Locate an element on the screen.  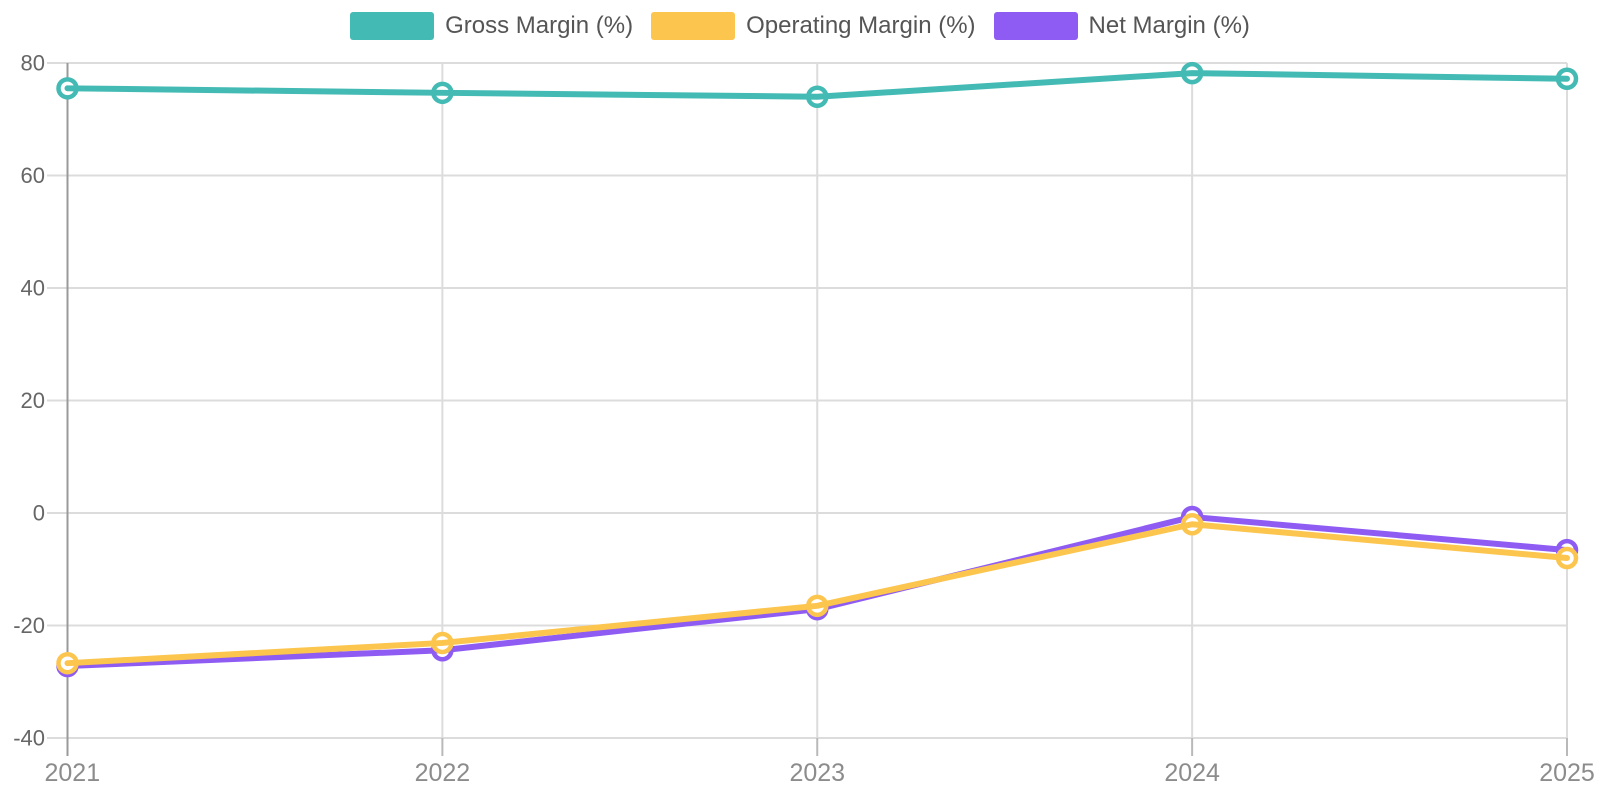
x-tick-label: 2023 is located at coordinates (817, 773).